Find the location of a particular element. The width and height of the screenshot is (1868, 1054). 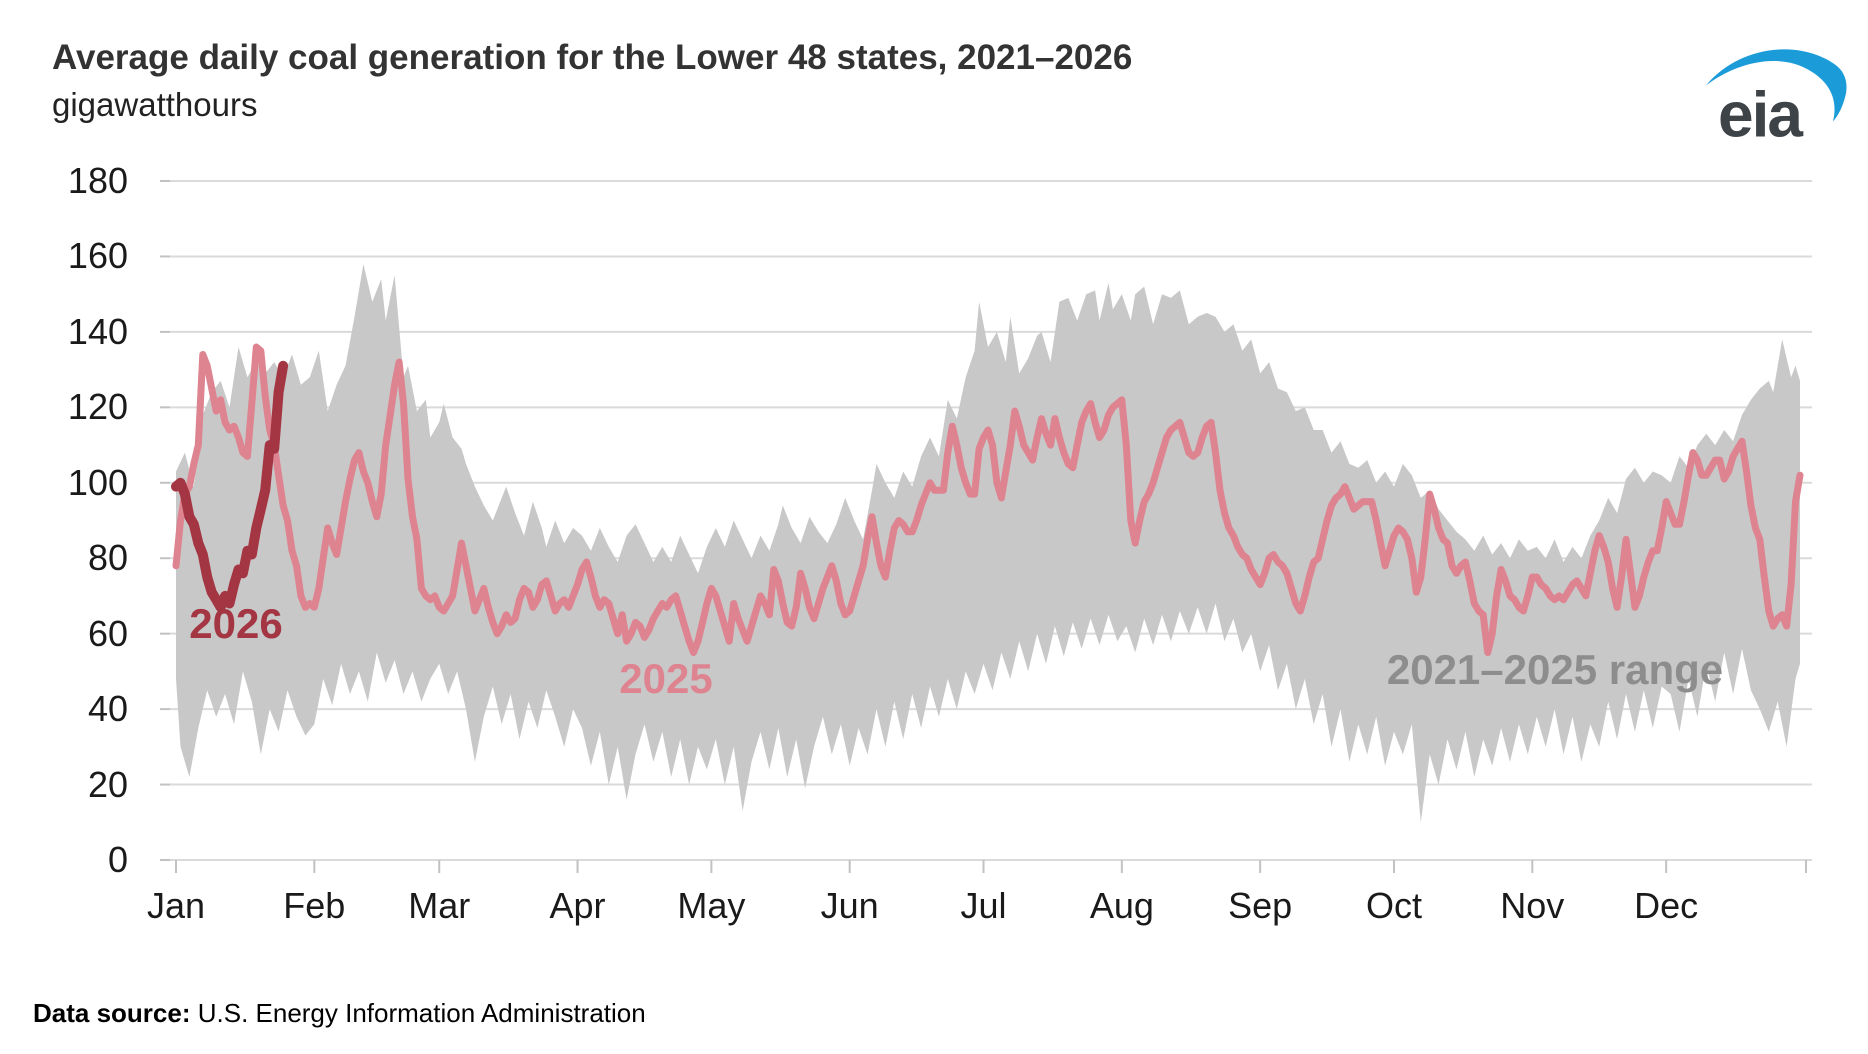

y-axis-label: 140 is located at coordinates (97, 331).